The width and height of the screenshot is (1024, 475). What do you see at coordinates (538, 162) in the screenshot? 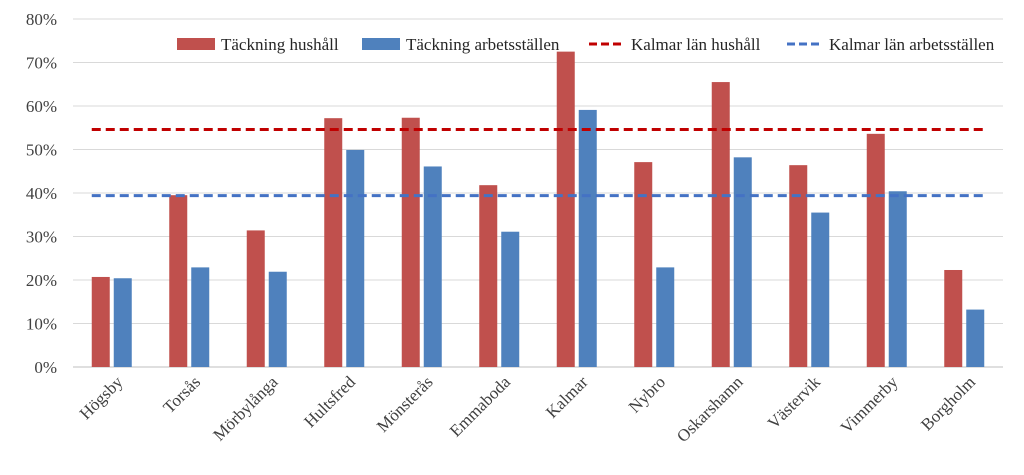
I see `reference-lines` at bounding box center [538, 162].